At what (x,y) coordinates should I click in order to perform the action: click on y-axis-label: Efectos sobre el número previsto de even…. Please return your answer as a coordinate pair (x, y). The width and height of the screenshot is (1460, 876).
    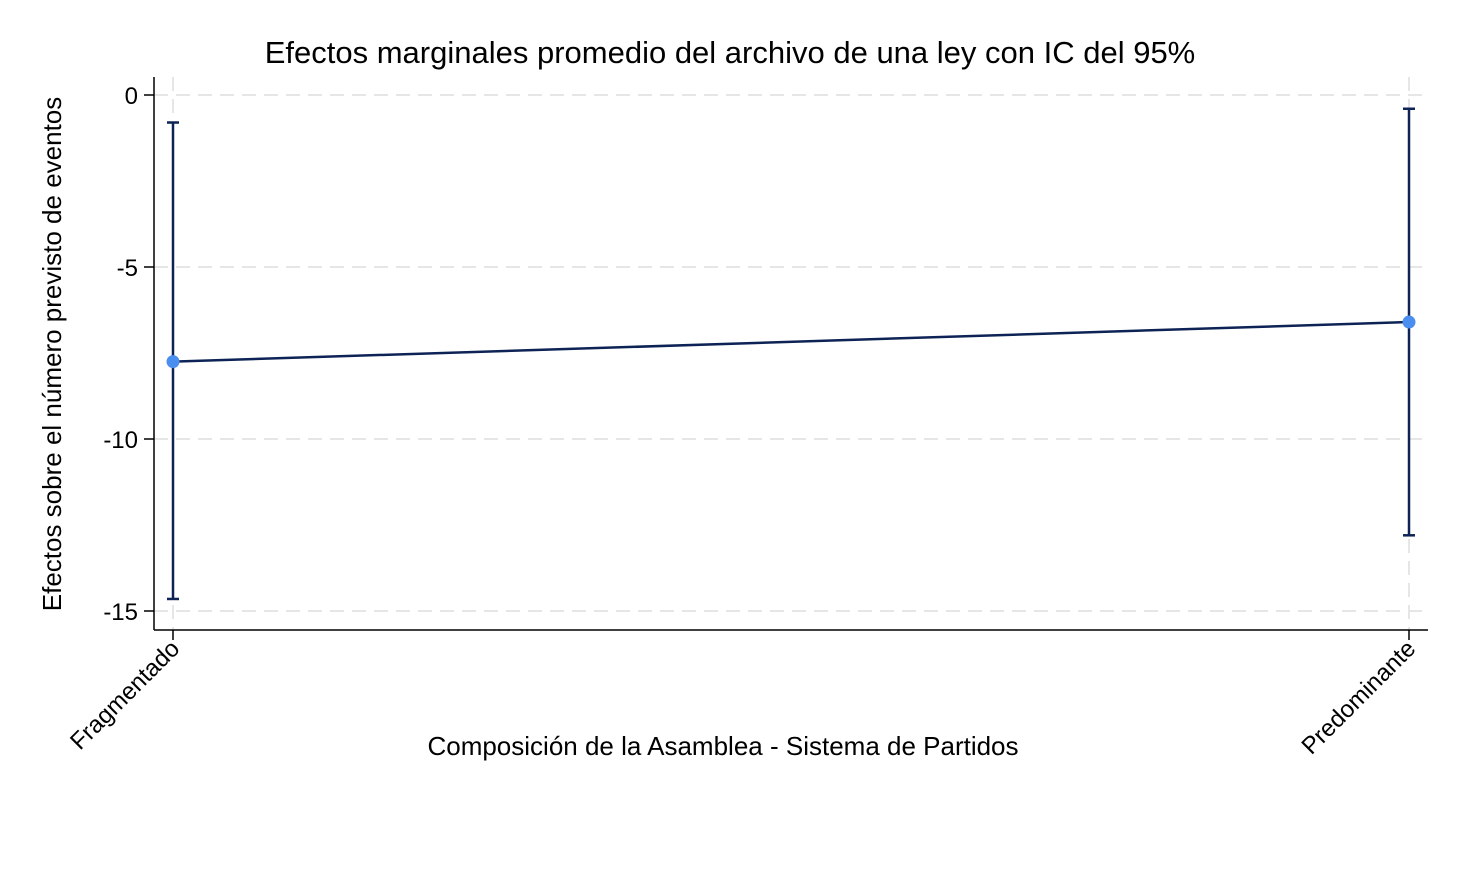
    Looking at the image, I should click on (52, 354).